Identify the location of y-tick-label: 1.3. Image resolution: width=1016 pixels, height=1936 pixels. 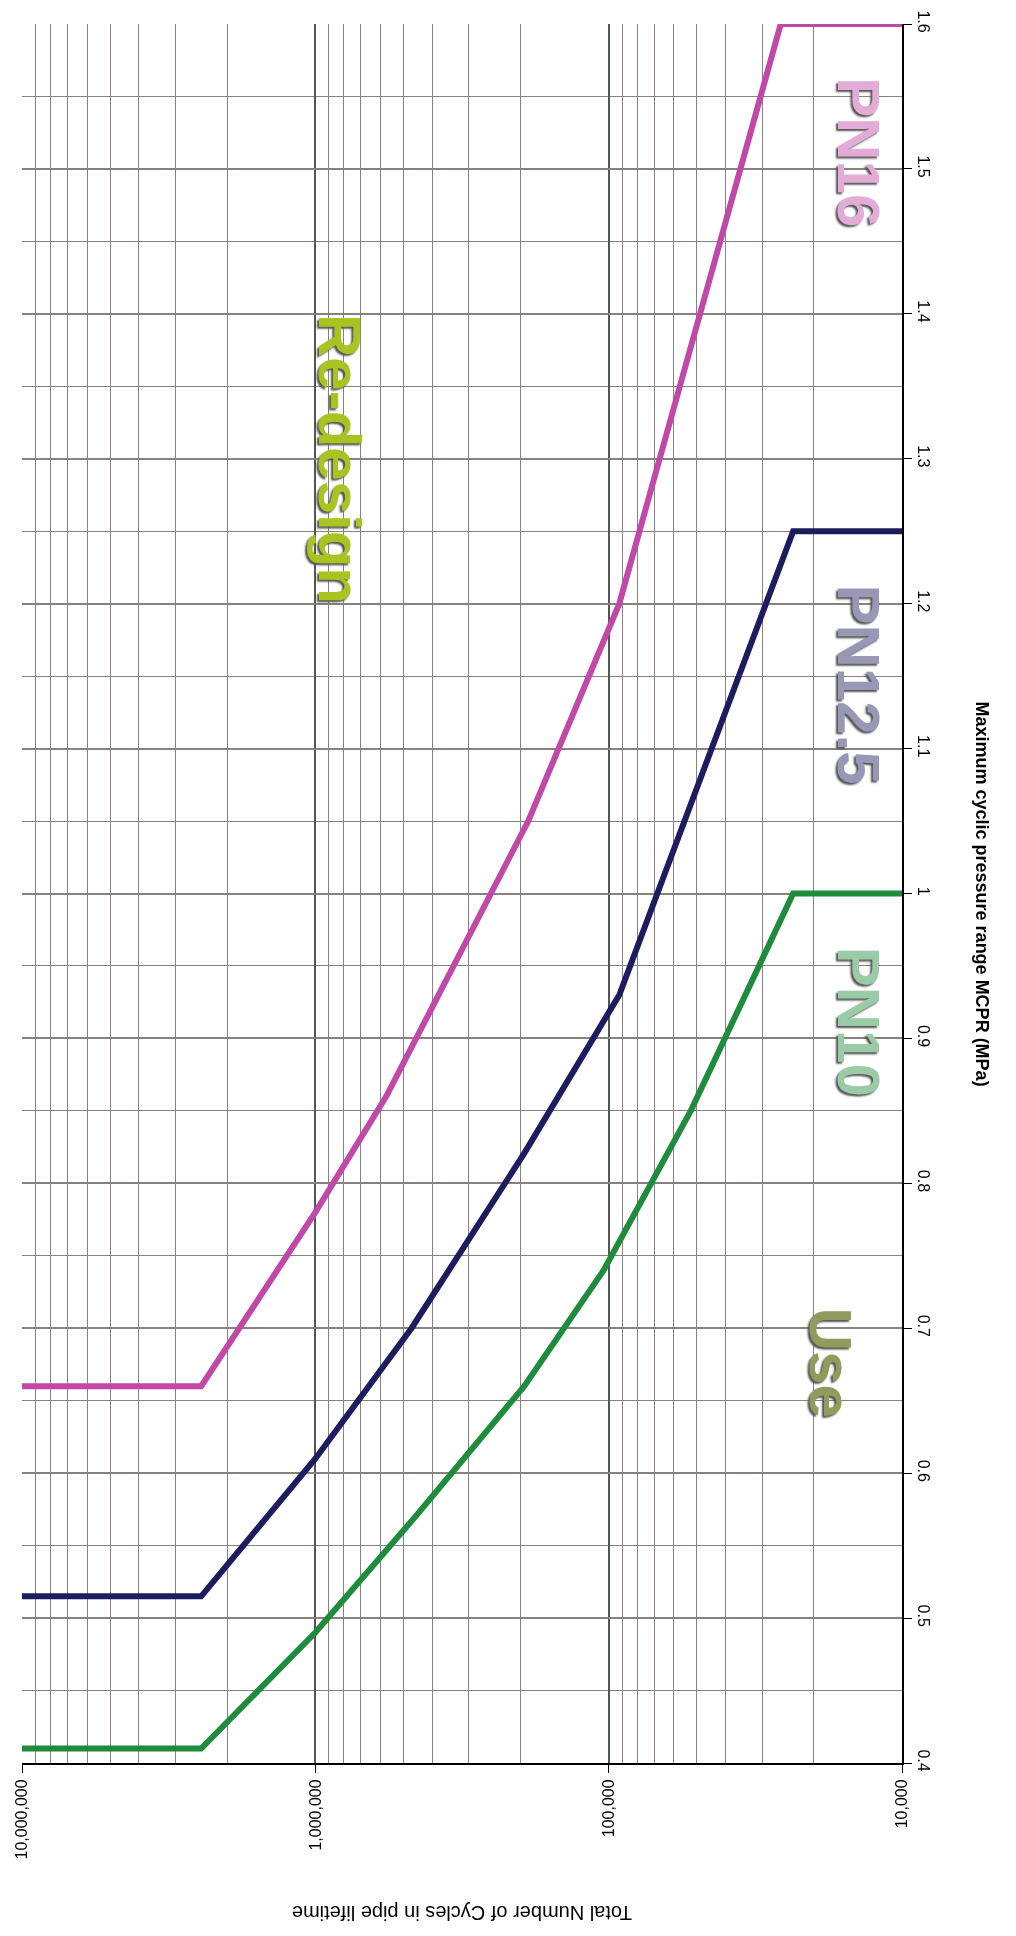
(924, 456).